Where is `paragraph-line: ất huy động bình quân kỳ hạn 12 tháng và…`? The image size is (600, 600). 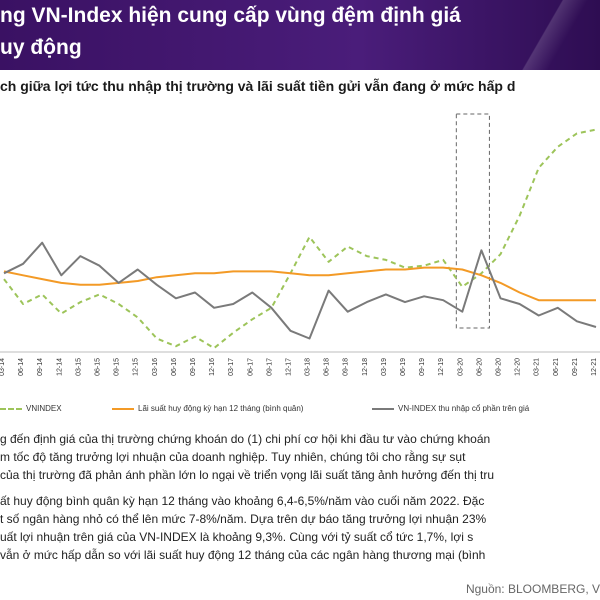
paragraph-line: ất huy động bình quân kỳ hạn 12 tháng và… is located at coordinates (242, 501).